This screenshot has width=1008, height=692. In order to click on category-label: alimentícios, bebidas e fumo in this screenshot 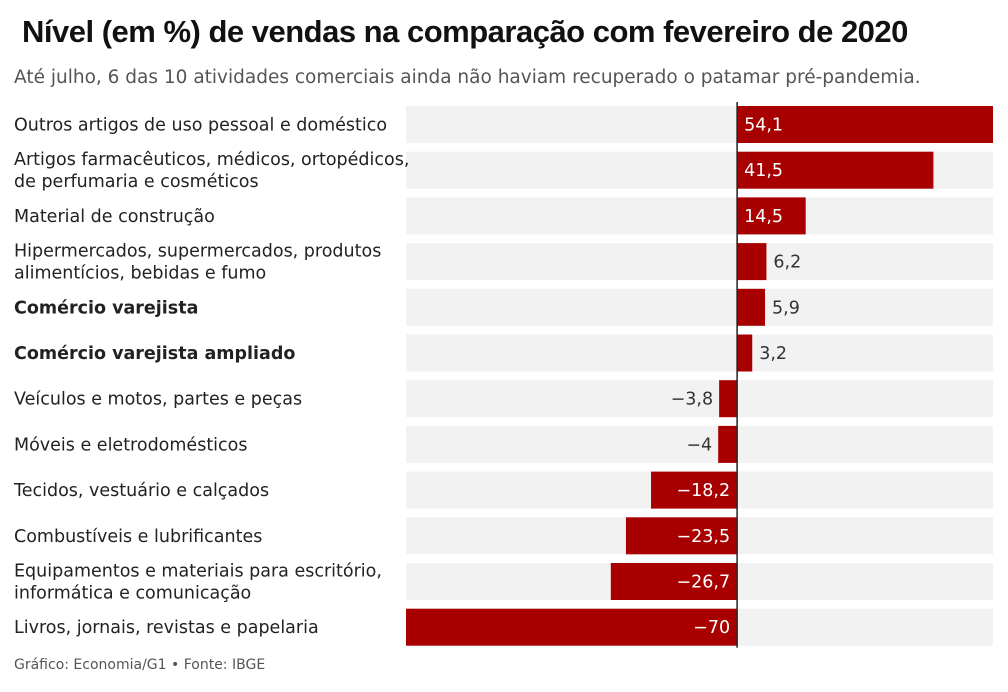, I will do `click(140, 274)`.